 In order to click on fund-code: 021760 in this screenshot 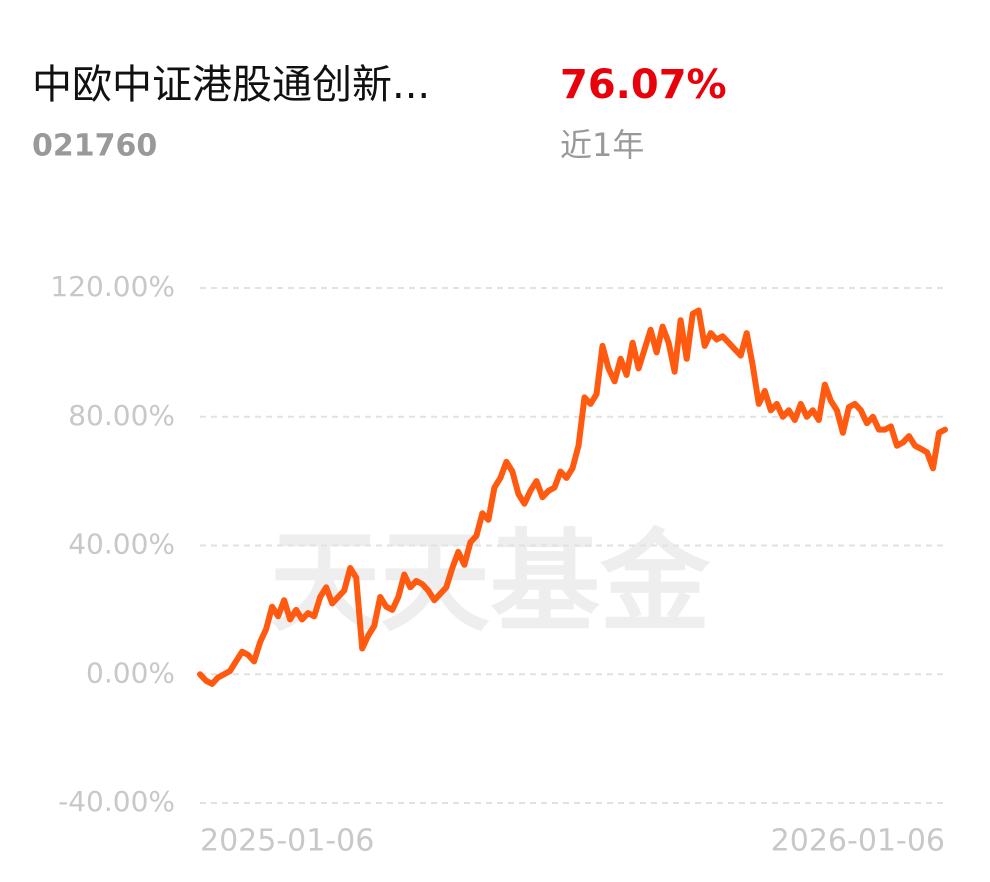, I will do `click(94, 146)`.